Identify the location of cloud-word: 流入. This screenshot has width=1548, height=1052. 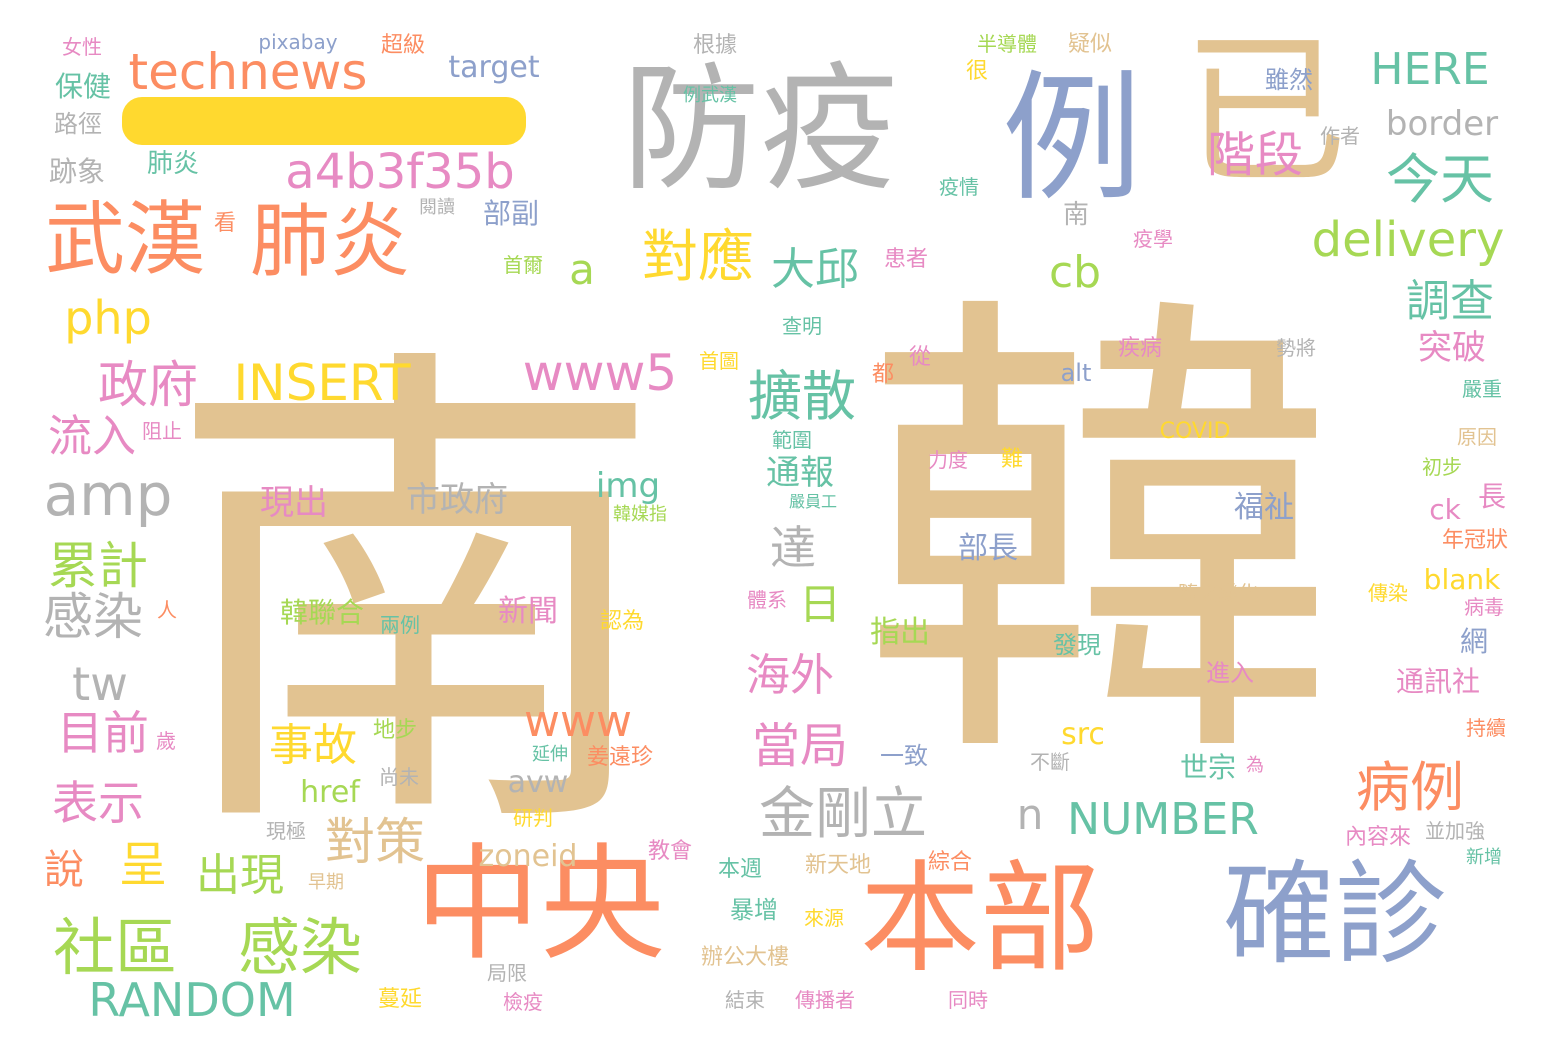
(92, 436).